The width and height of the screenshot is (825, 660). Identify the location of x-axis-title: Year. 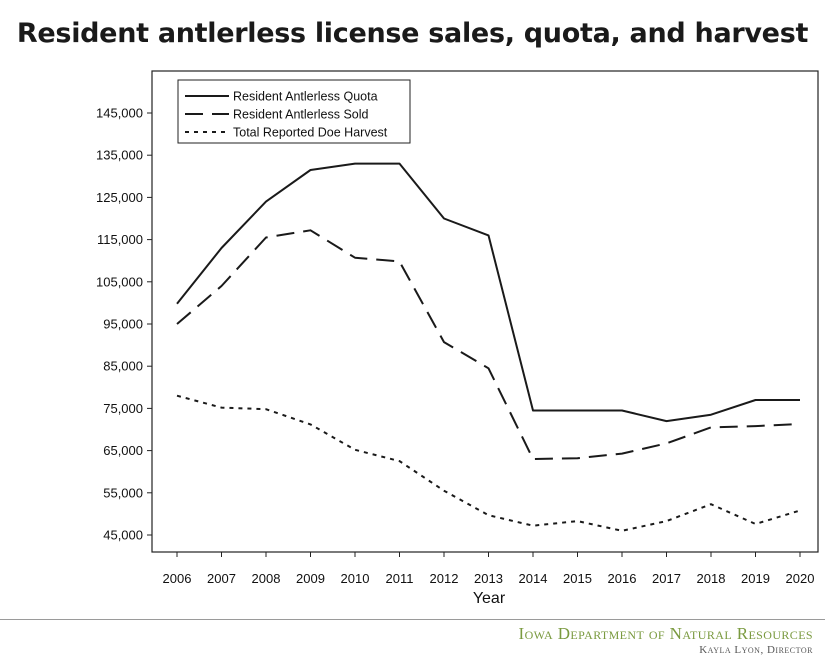
(489, 598).